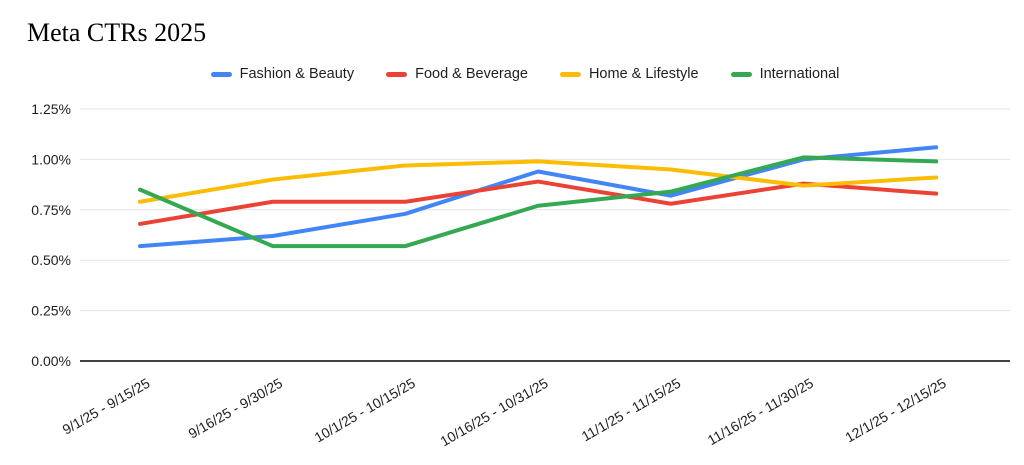  Describe the element at coordinates (106, 406) in the screenshot. I see `x-axis-tick-label: 9/1/25 - 9/15/25` at that location.